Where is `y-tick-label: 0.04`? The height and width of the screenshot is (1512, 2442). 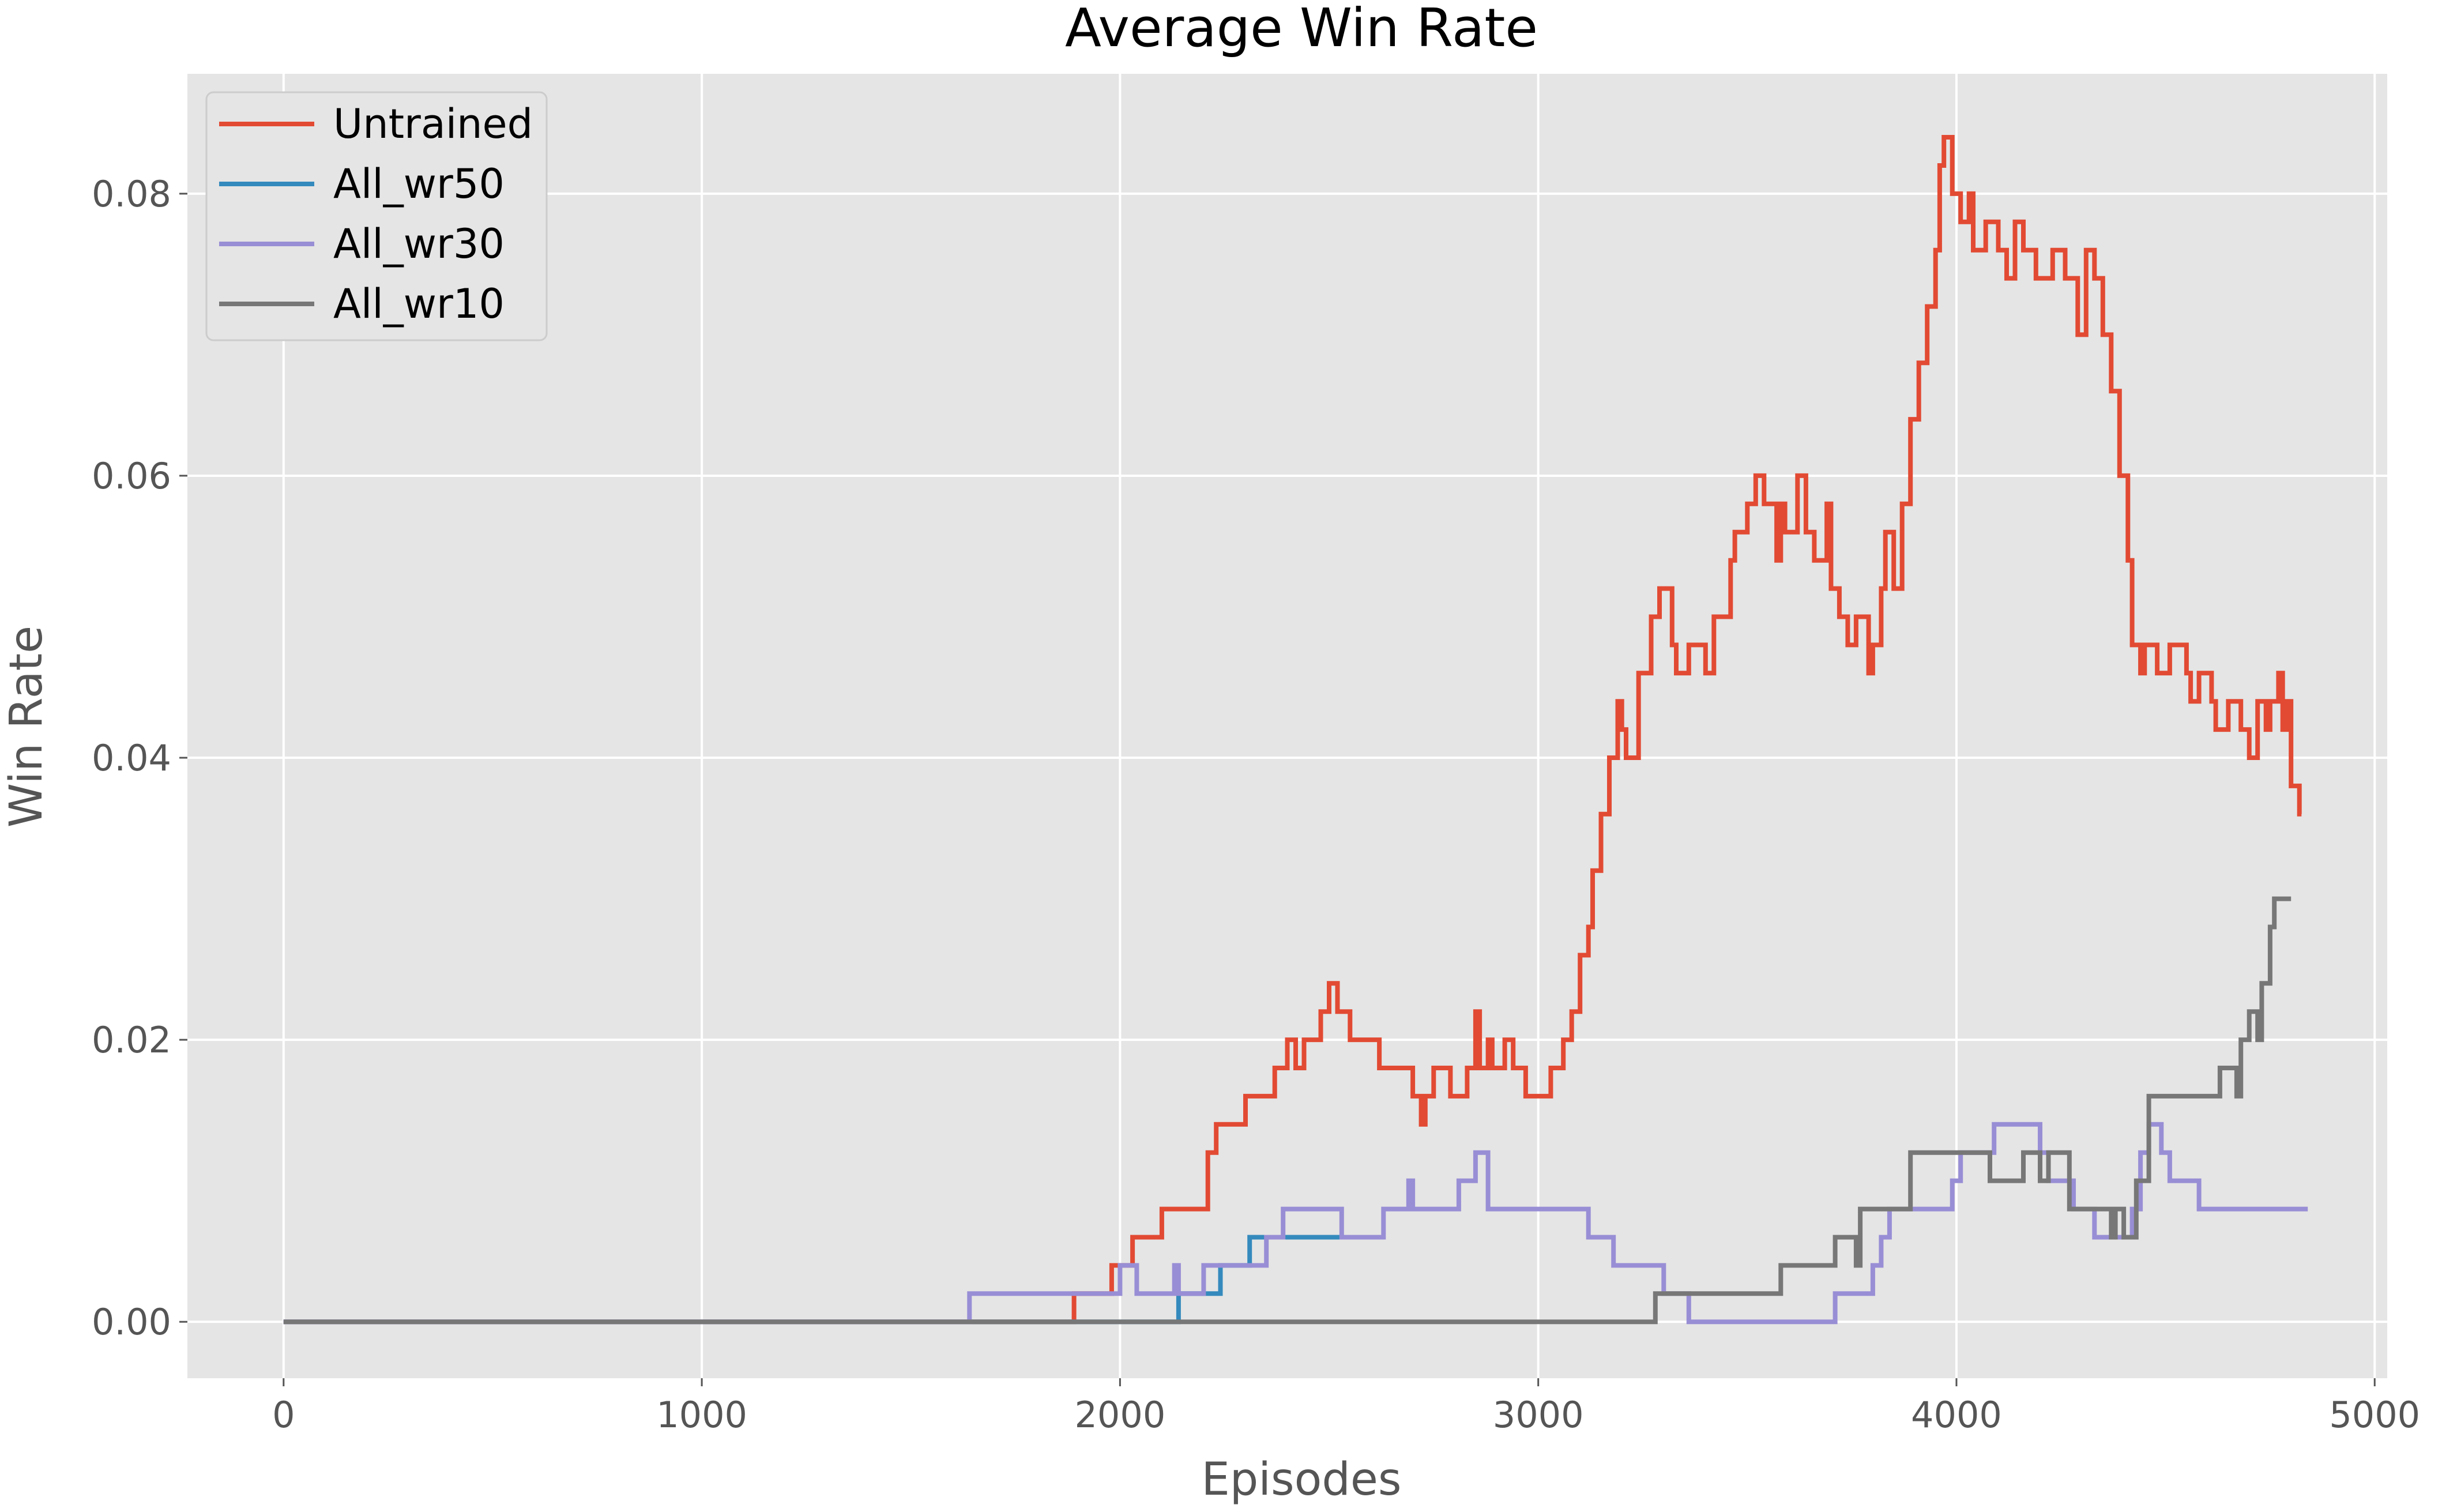 y-tick-label: 0.04 is located at coordinates (131, 758).